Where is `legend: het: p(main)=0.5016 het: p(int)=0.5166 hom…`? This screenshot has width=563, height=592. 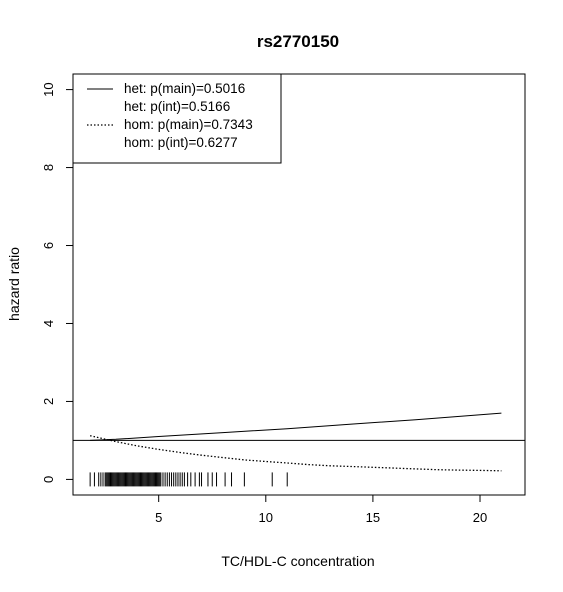 legend: het: p(main)=0.5016 het: p(int)=0.5166 hom… is located at coordinates (177, 118).